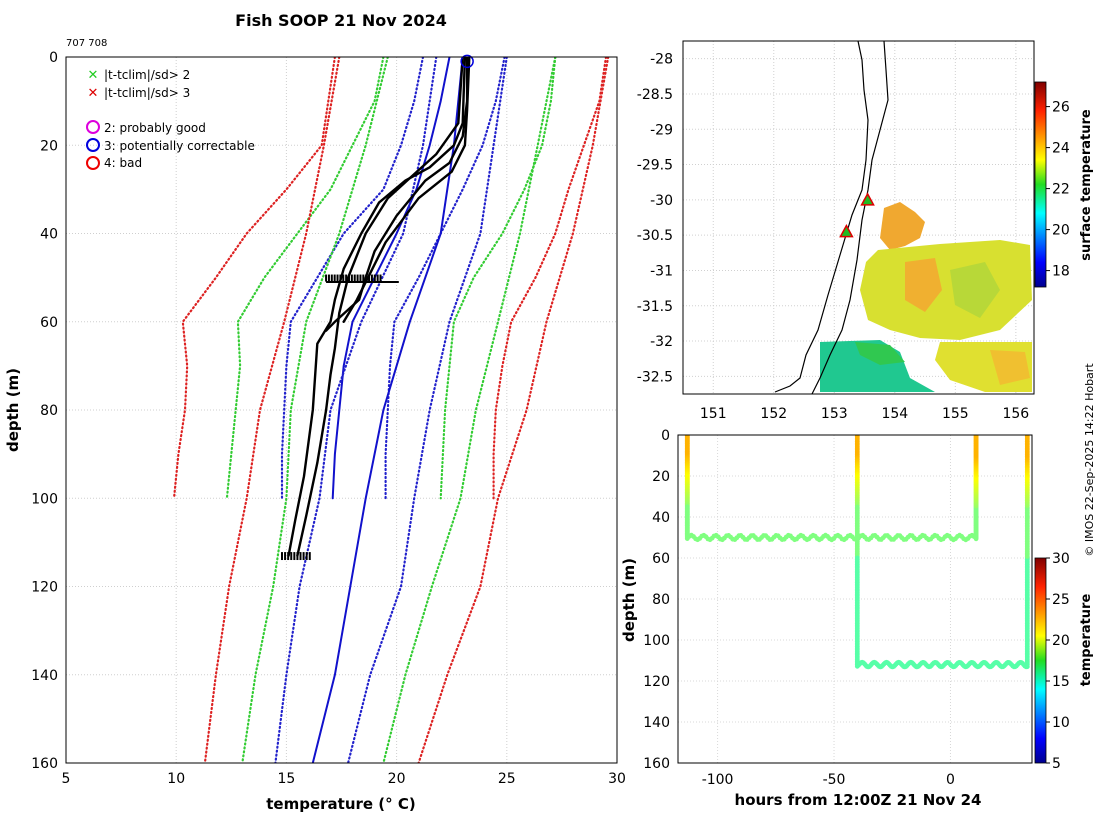 The height and width of the screenshot is (820, 1100). What do you see at coordinates (656, 682) in the screenshot?
I see `timeseries-ytick-label: 120` at bounding box center [656, 682].